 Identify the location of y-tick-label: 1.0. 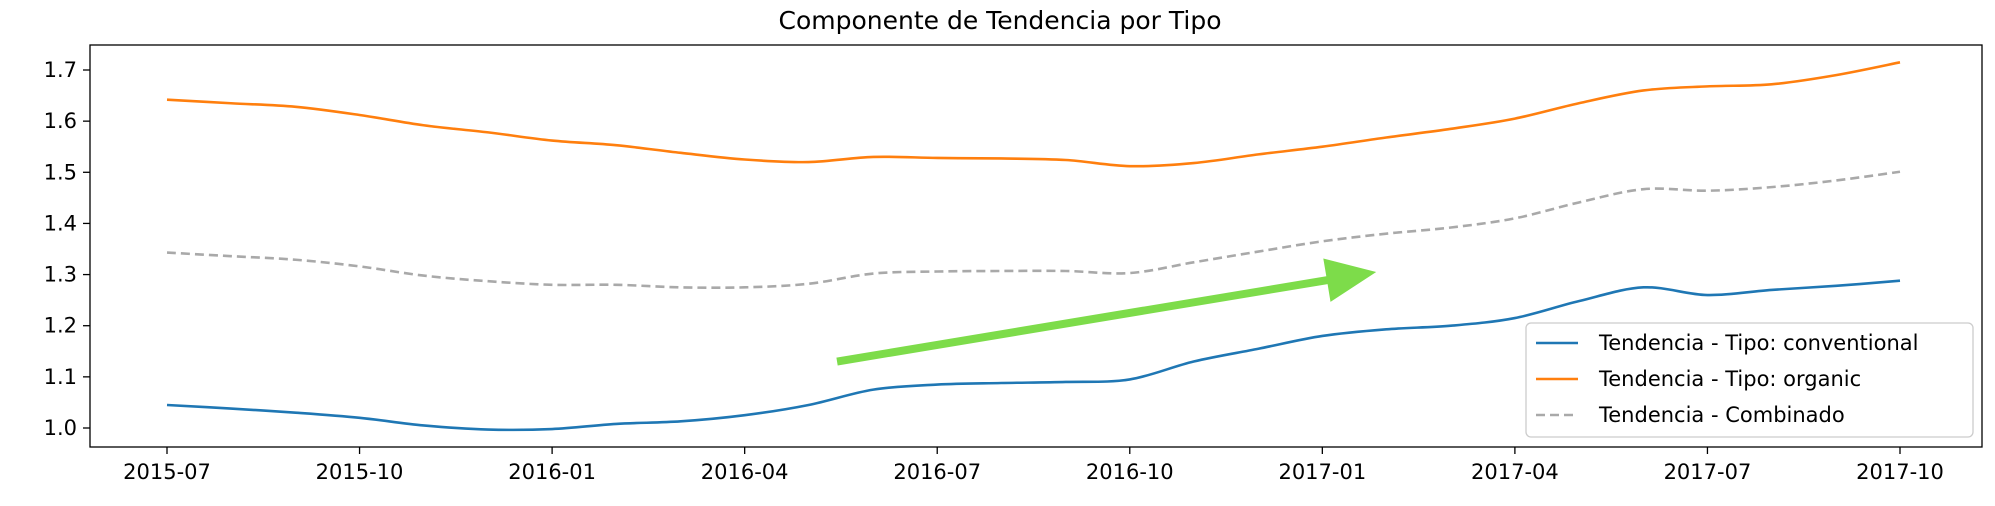
(60, 428).